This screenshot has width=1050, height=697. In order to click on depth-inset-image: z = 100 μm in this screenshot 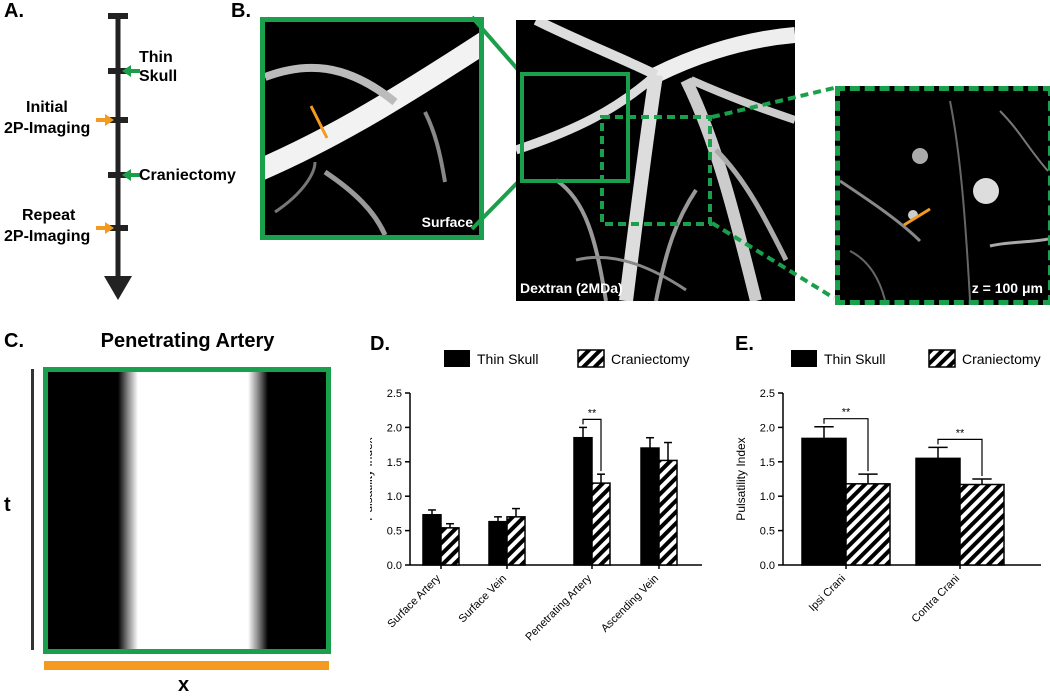, I will do `click(942, 195)`.